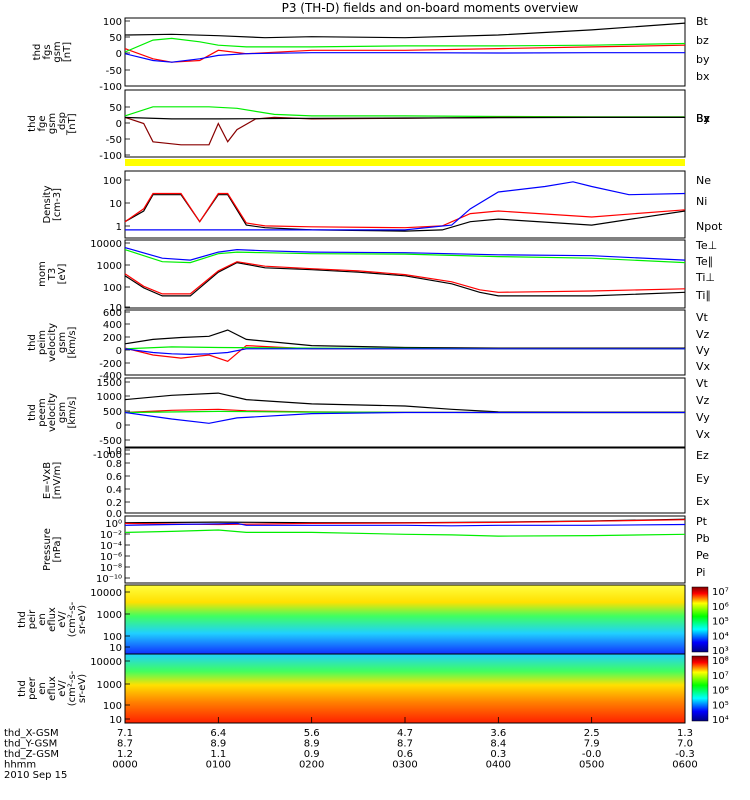  I want to click on y-axis-label: [mV/m], so click(57, 481).